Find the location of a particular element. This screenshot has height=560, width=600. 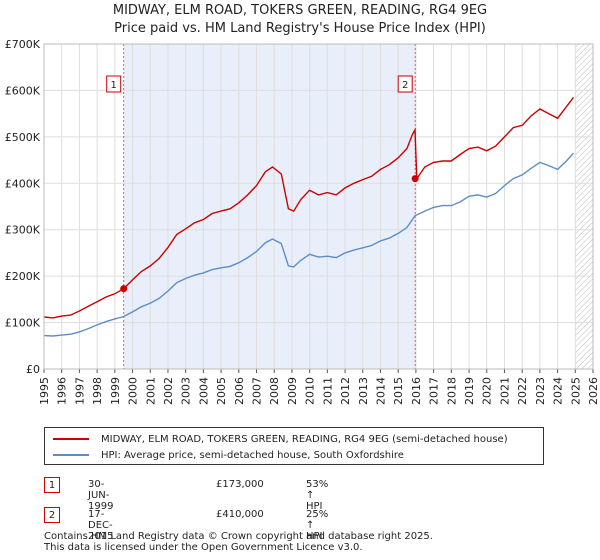

x-tick-label: 2007 is located at coordinates (257, 391).